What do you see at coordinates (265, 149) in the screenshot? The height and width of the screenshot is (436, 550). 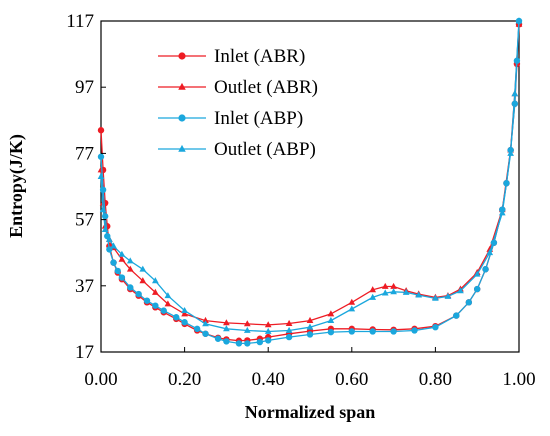 I see `legend-label: Outlet (ABP)` at bounding box center [265, 149].